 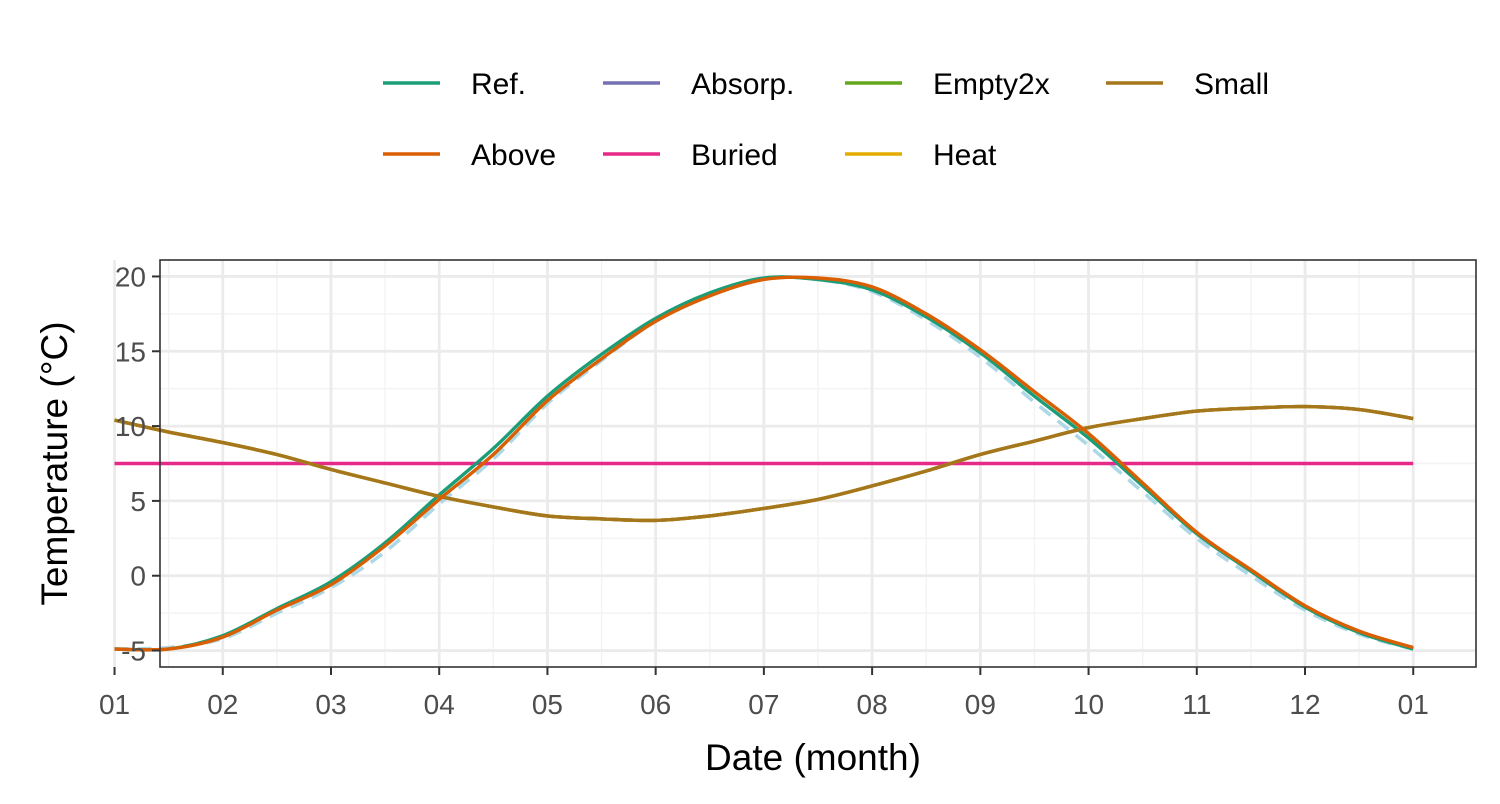 I want to click on y-tick-label: 20, so click(x=130, y=276).